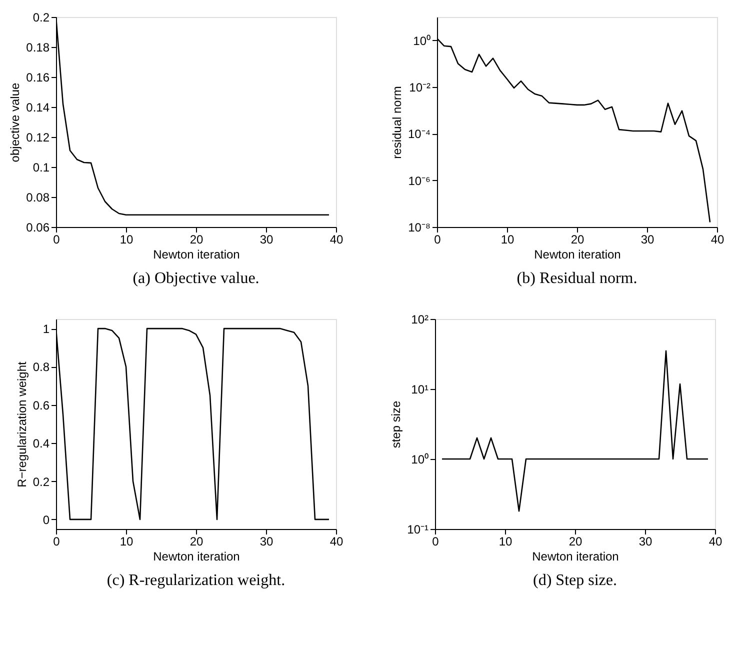 This screenshot has width=747, height=659. What do you see at coordinates (38, 227) in the screenshot?
I see `y-tick-label: 0.06` at bounding box center [38, 227].